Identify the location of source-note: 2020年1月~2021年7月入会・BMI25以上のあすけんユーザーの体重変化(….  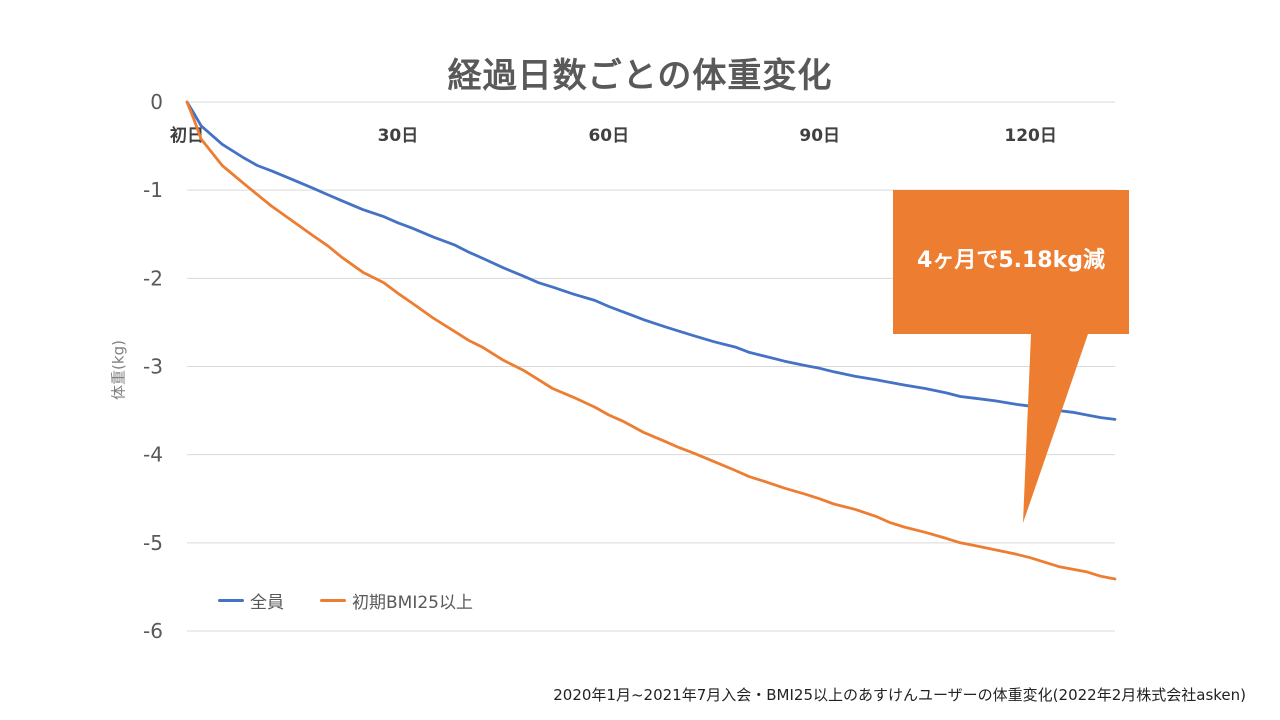
(899, 695).